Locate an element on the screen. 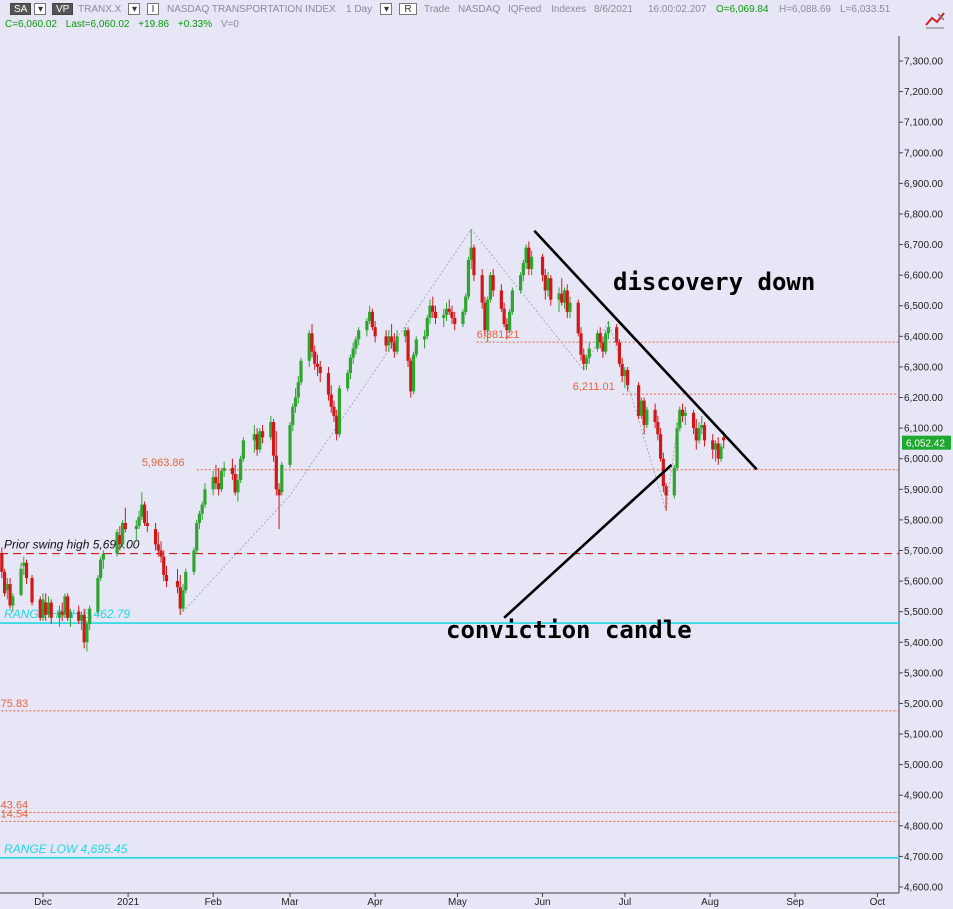  swing-high-label: Prior swing high 5,690.00 is located at coordinates (72, 545).